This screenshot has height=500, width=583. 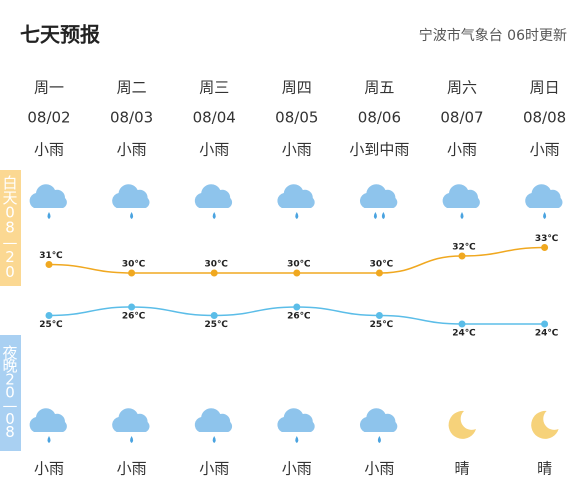 I want to click on date: 08/02, so click(x=48, y=118).